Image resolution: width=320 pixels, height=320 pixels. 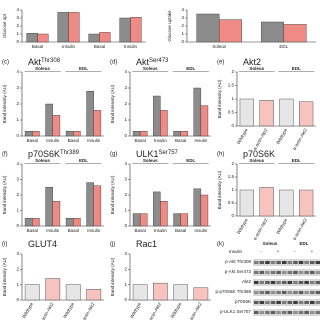 I want to click on row-label: p-p70S6K Thr389, so click(x=234, y=291).